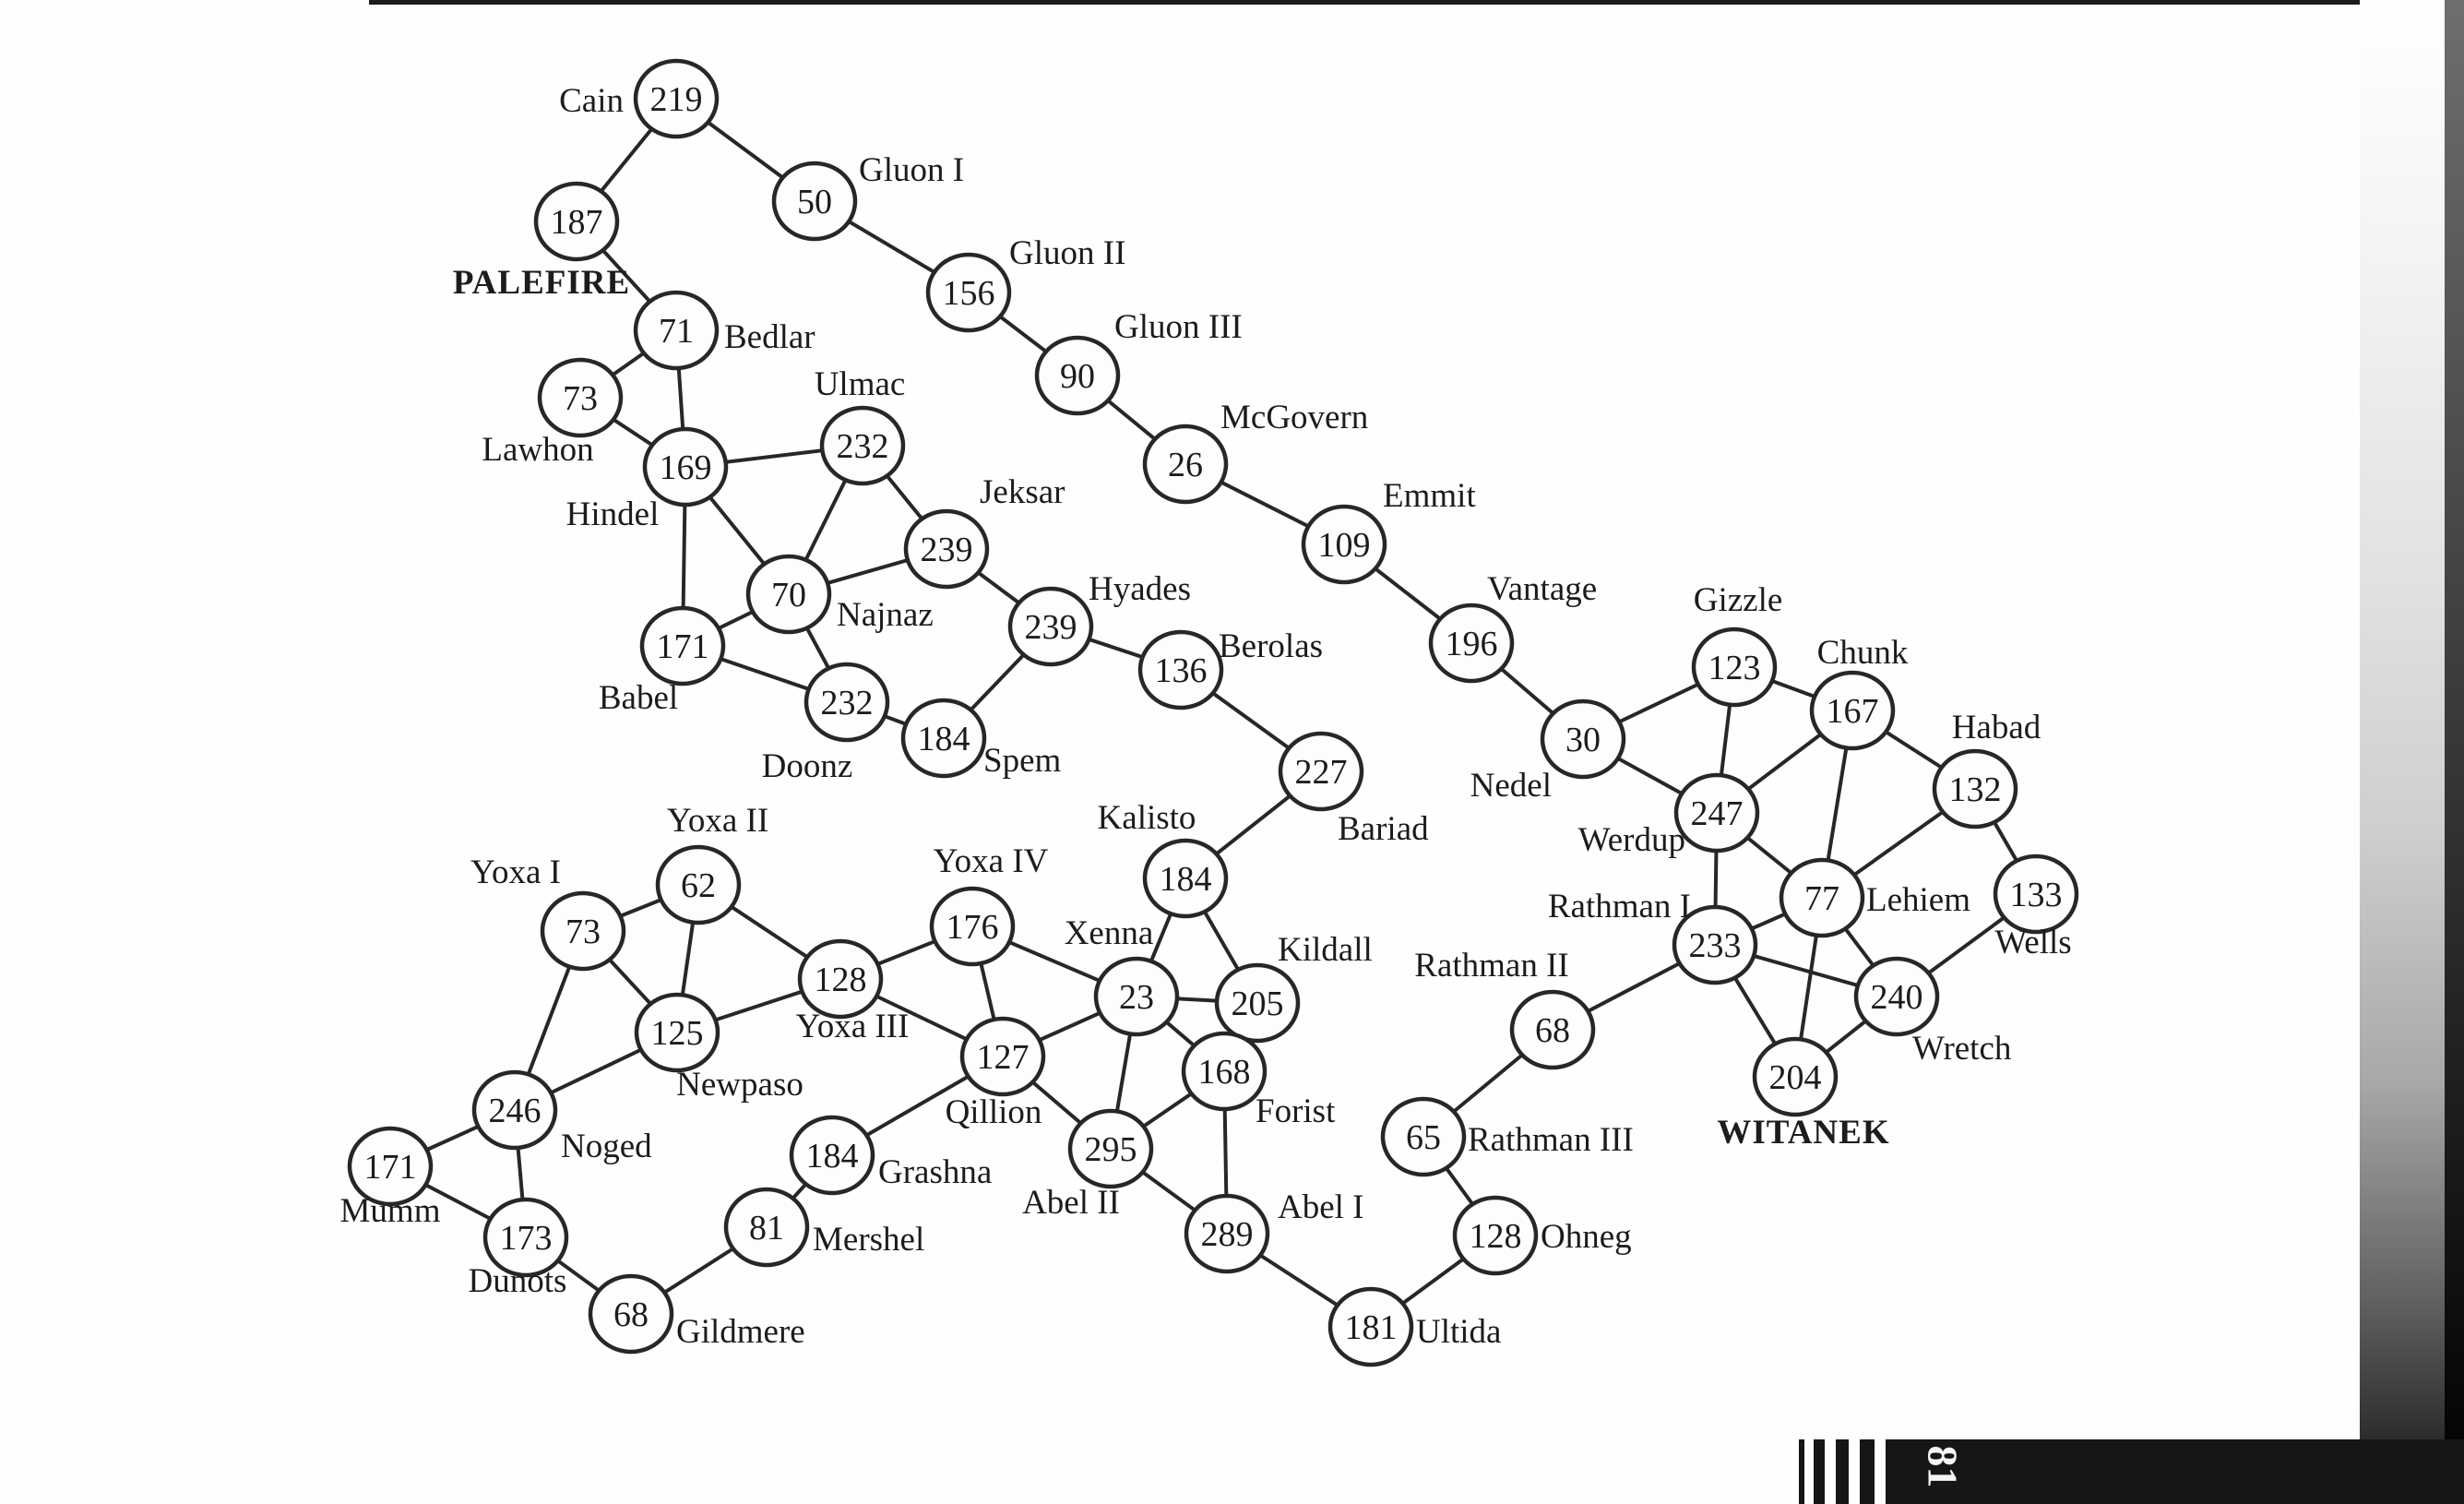 The width and height of the screenshot is (2464, 1504). I want to click on node-value-mumm: 171, so click(390, 1167).